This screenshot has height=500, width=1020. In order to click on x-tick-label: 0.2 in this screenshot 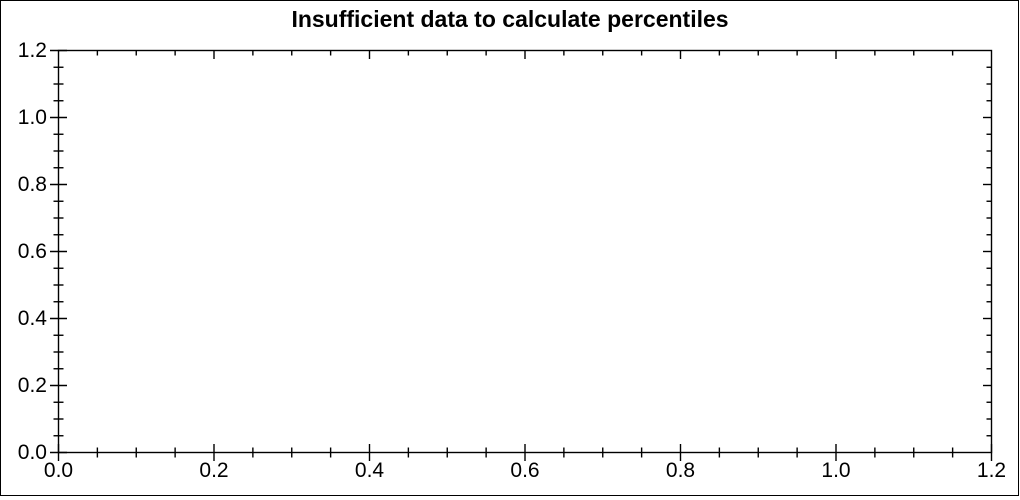, I will do `click(214, 470)`.